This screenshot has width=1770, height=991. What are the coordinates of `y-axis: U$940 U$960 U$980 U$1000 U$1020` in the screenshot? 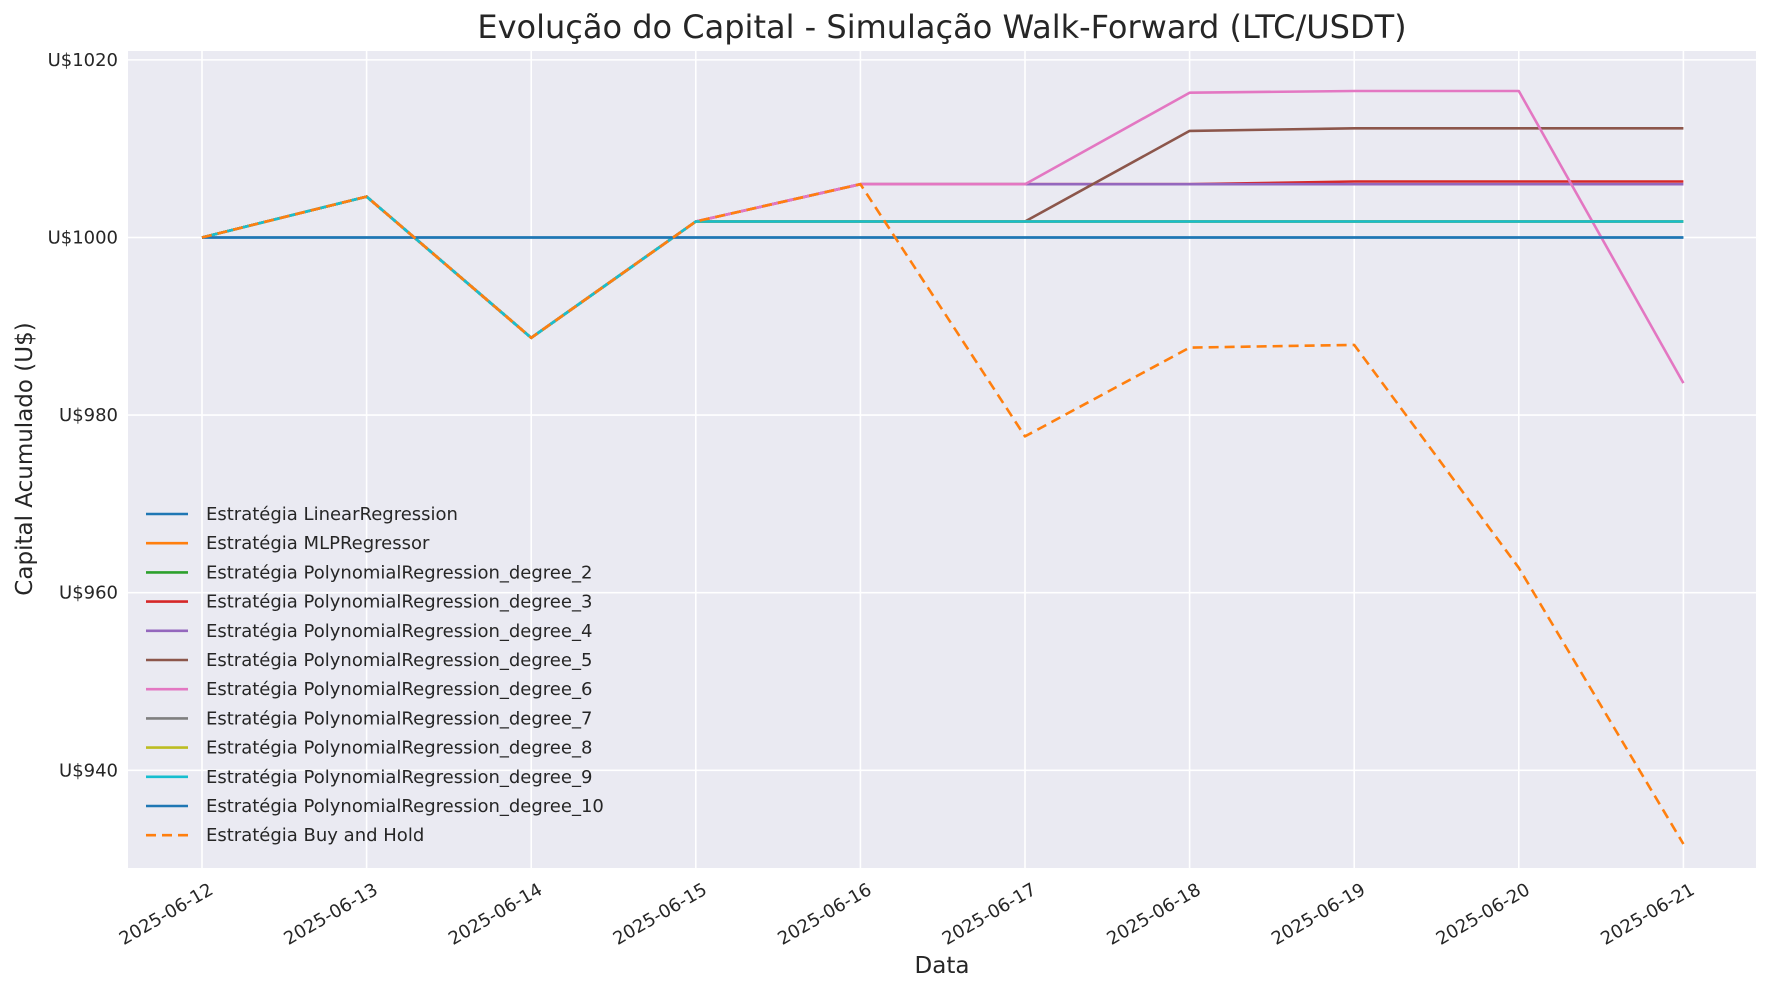 It's located at (83, 415).